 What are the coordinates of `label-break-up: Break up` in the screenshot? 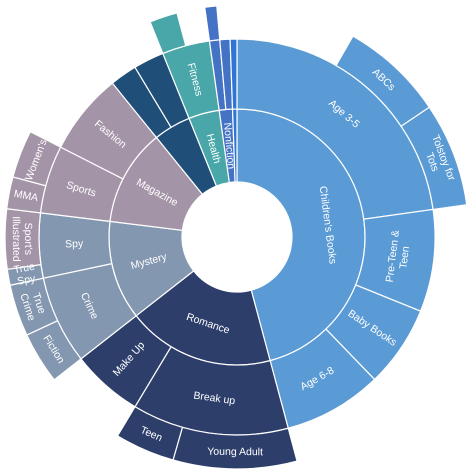 It's located at (214, 398).